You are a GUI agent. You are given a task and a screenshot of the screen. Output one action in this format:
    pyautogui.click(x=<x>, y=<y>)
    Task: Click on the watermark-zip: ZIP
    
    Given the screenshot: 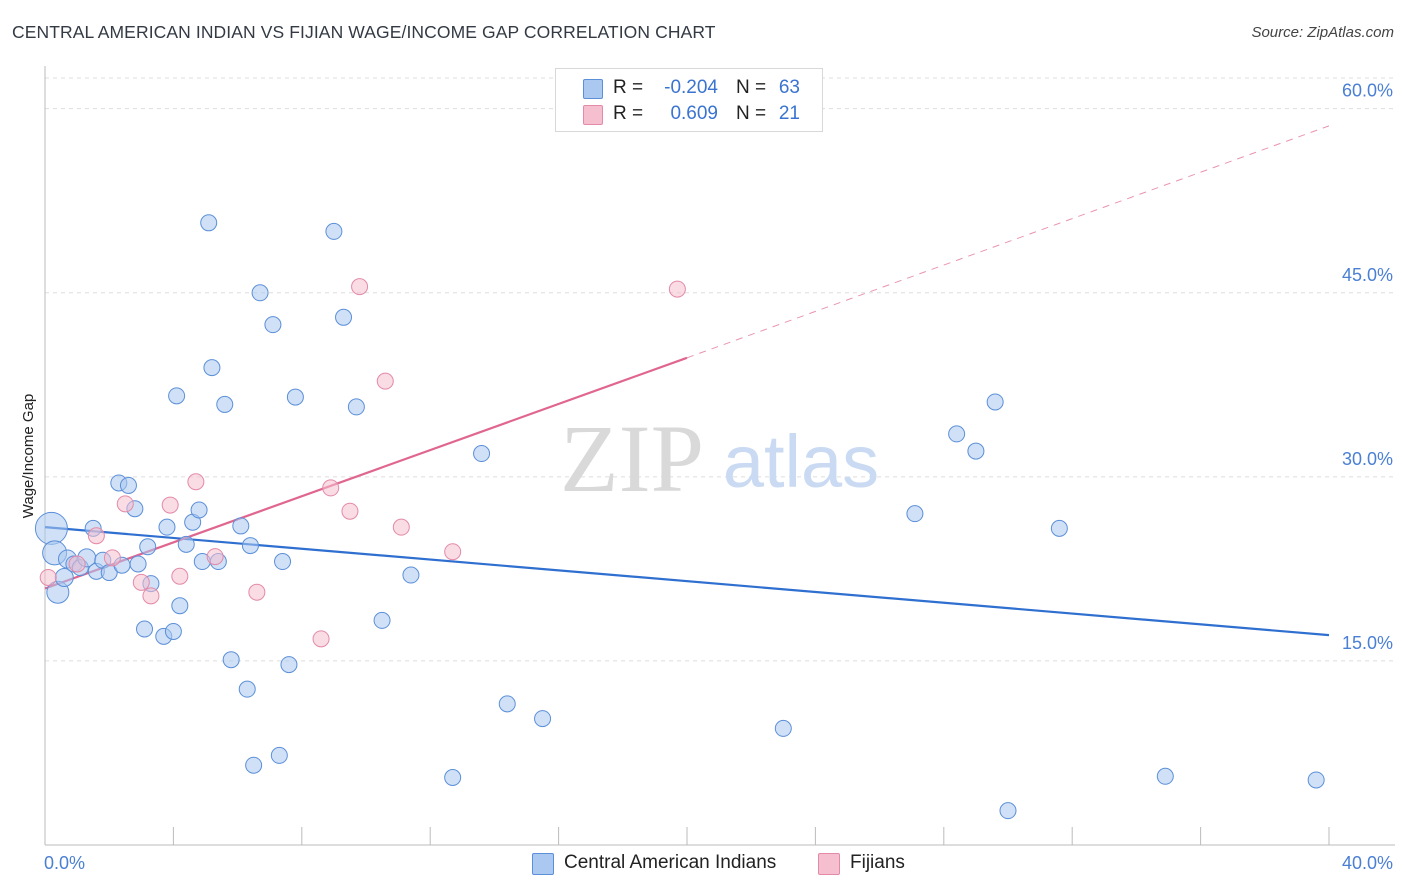 What is the action you would take?
    pyautogui.click(x=632, y=458)
    